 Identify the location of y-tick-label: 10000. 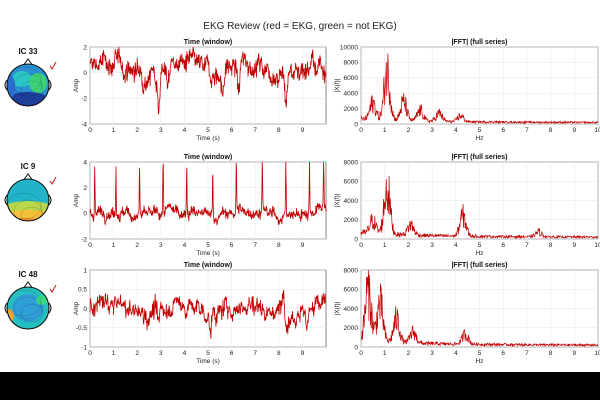
(349, 47).